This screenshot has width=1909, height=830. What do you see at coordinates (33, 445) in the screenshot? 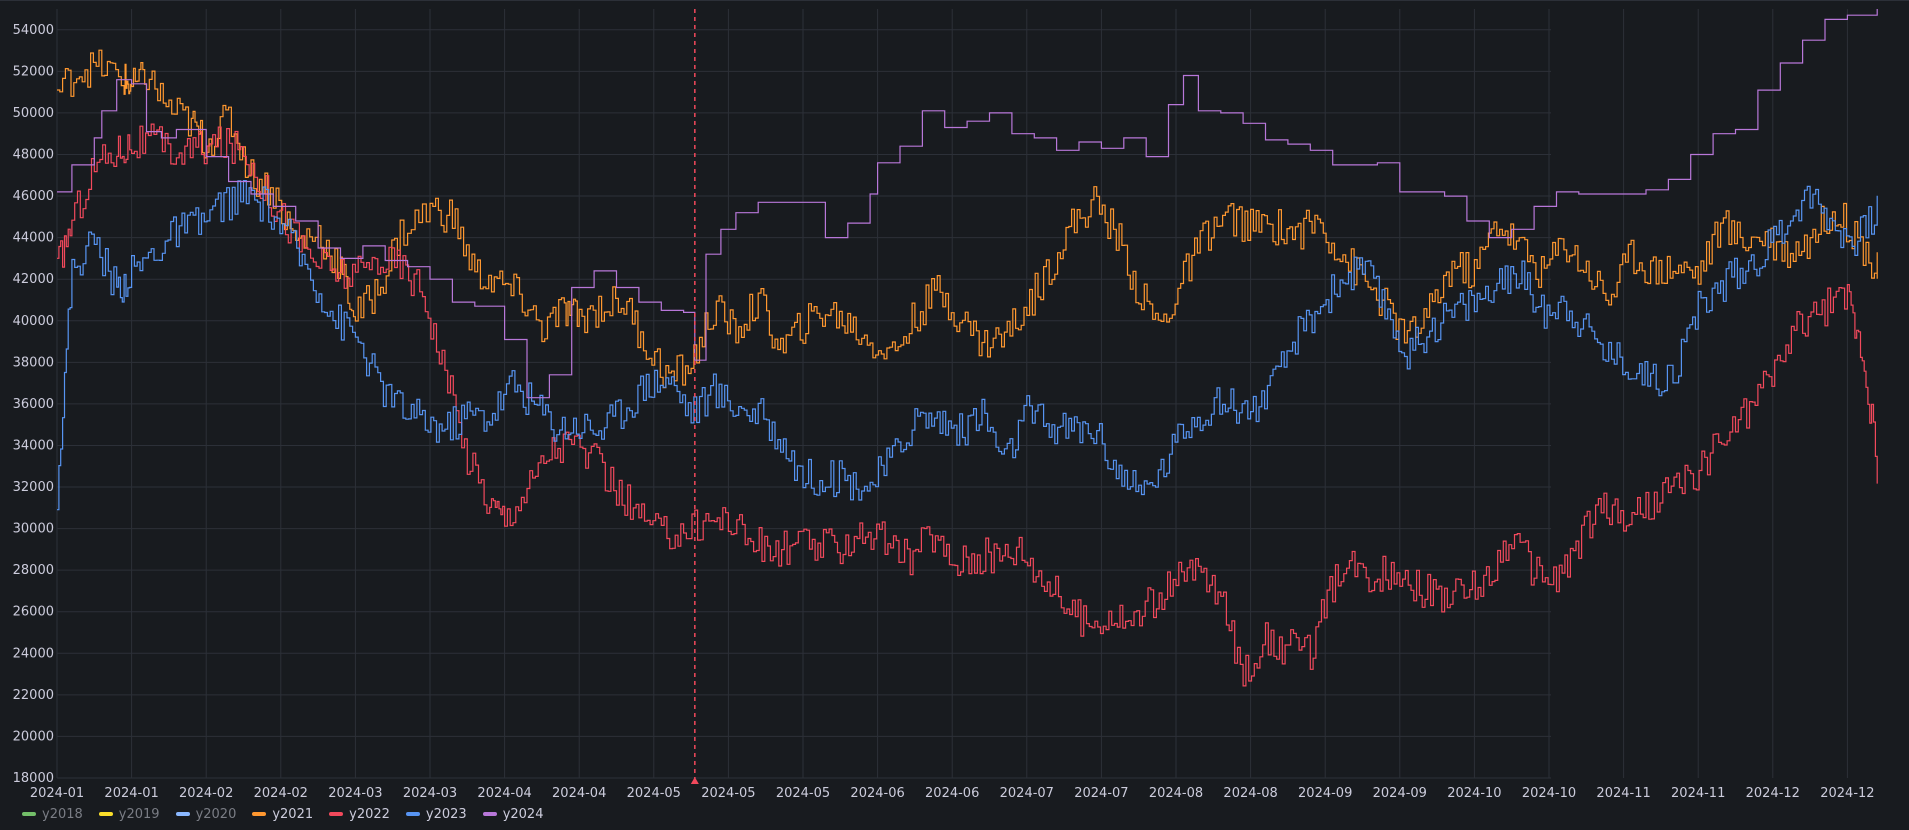
I see `y-tick-label: 34000` at bounding box center [33, 445].